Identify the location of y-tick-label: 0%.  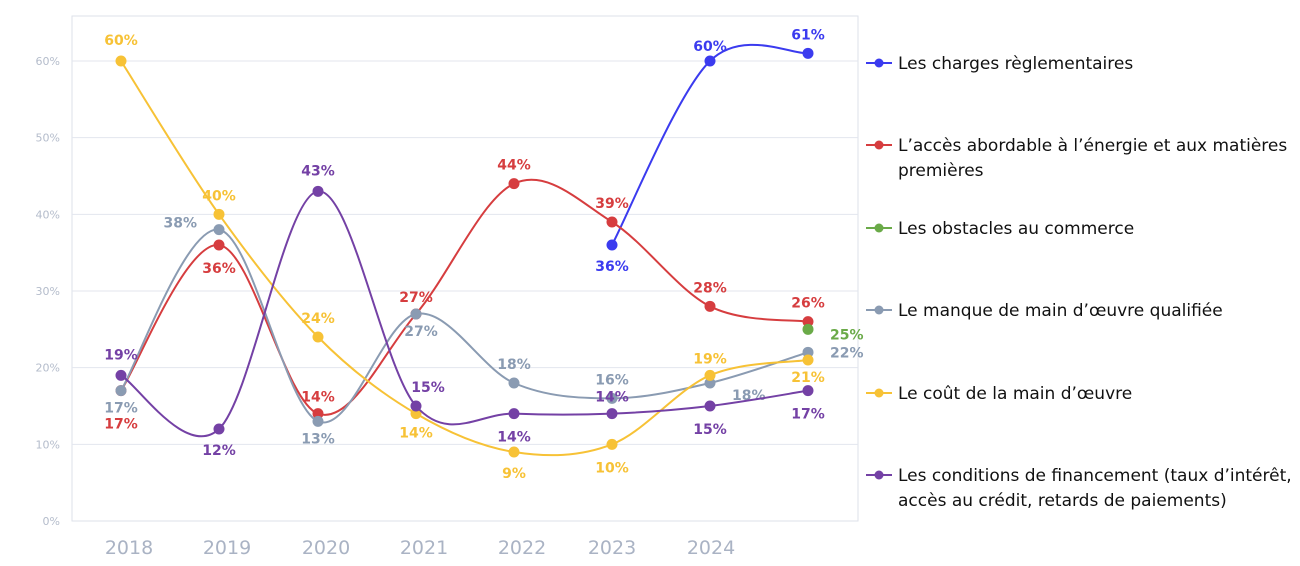
(51, 521).